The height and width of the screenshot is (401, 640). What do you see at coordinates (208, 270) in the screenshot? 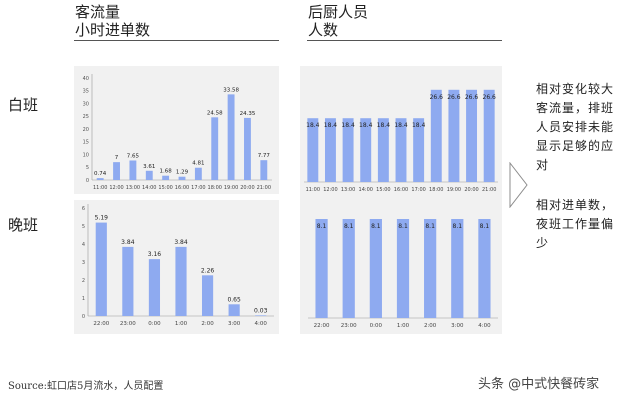
I see `data-label: 2.26` at bounding box center [208, 270].